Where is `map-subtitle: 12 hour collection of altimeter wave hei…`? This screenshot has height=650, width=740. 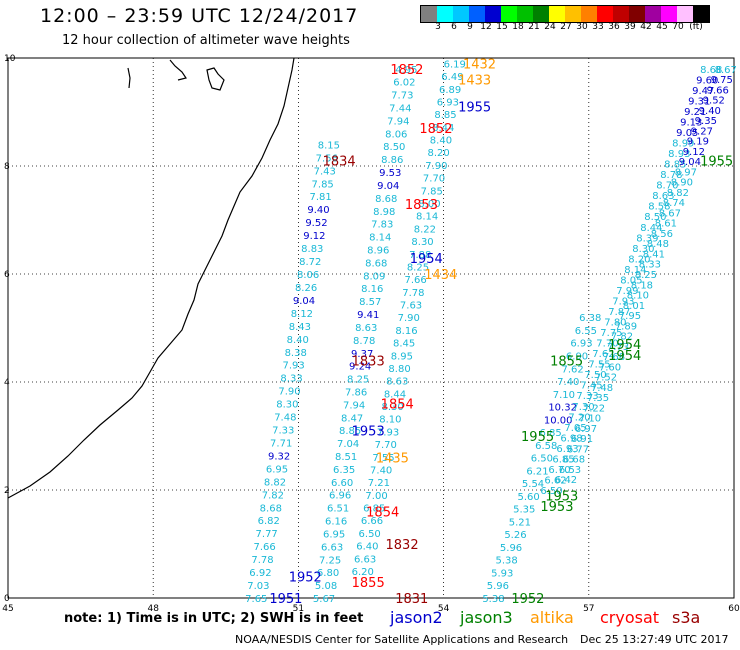 map-subtitle: 12 hour collection of altimeter wave hei… is located at coordinates (206, 40).